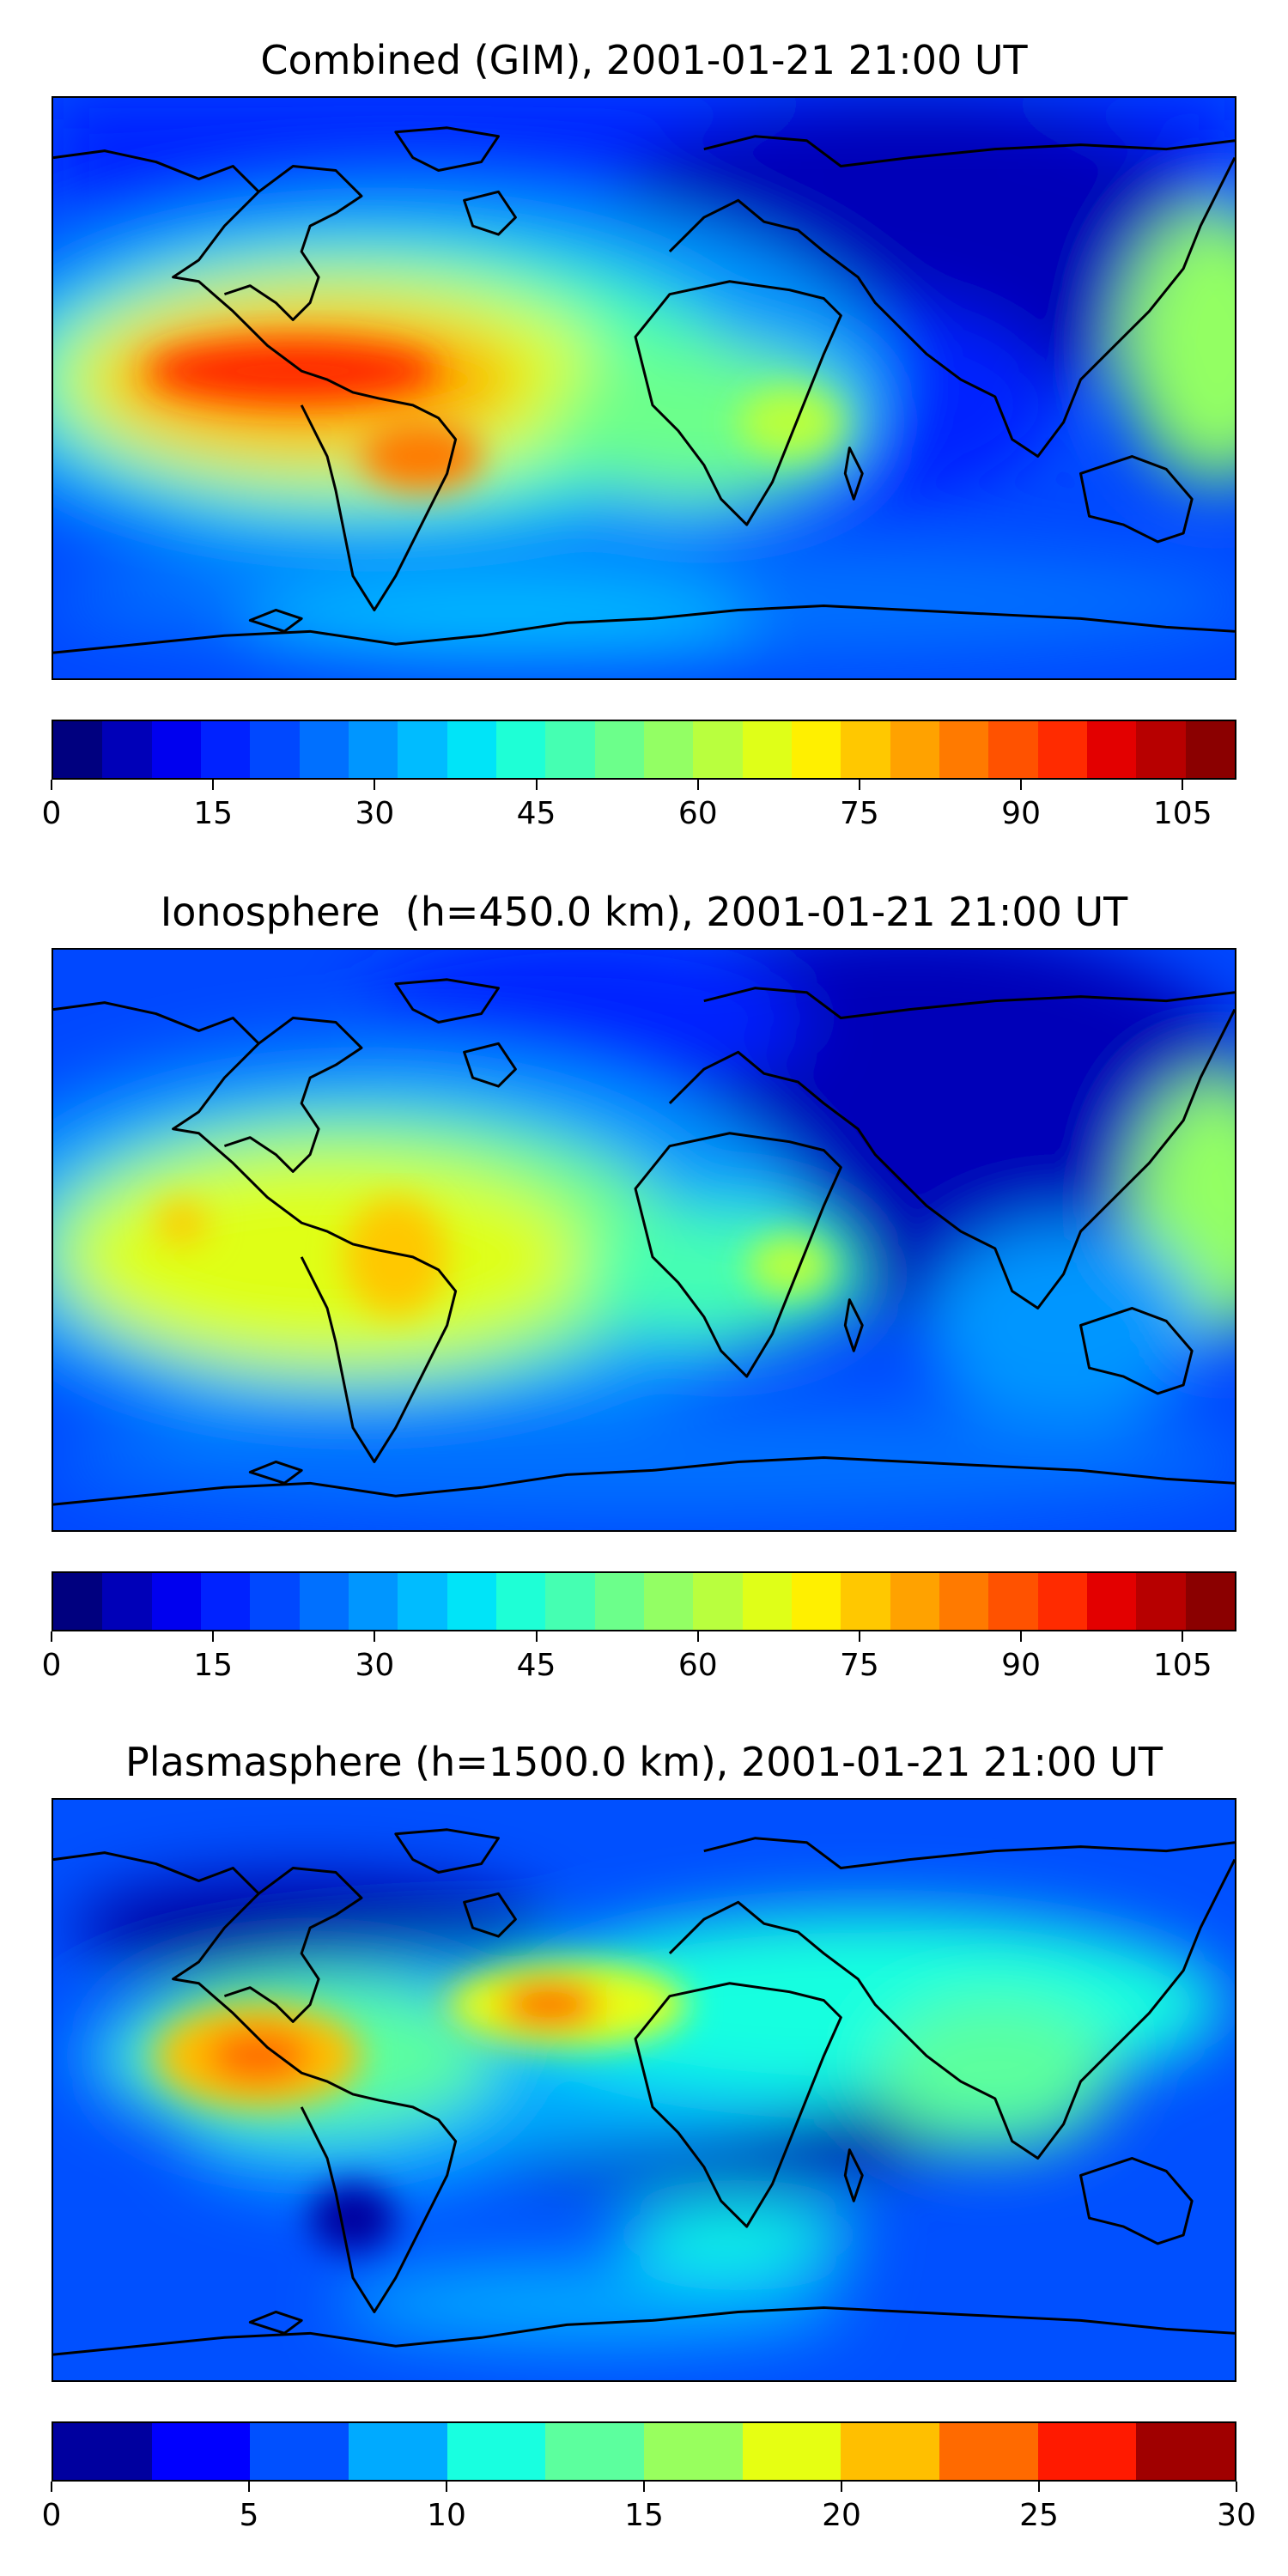 The height and width of the screenshot is (2576, 1288). Describe the element at coordinates (639, 1657) in the screenshot. I see `colorbar-ticks-ionosphere: 0 15 30 45 60 75 90 105` at that location.